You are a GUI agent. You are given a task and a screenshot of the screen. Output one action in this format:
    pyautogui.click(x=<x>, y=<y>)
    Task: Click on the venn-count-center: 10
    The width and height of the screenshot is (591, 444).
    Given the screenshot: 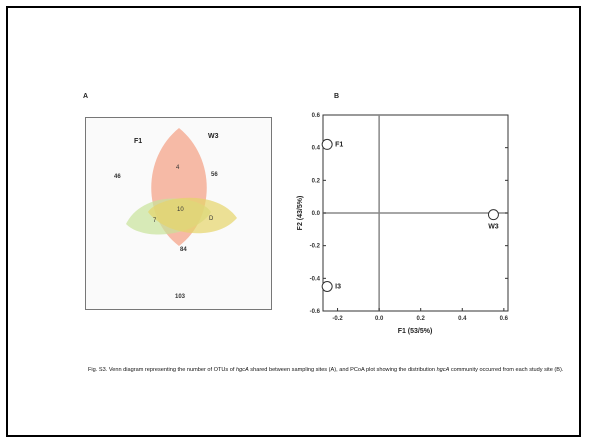 What is the action you would take?
    pyautogui.click(x=180, y=210)
    